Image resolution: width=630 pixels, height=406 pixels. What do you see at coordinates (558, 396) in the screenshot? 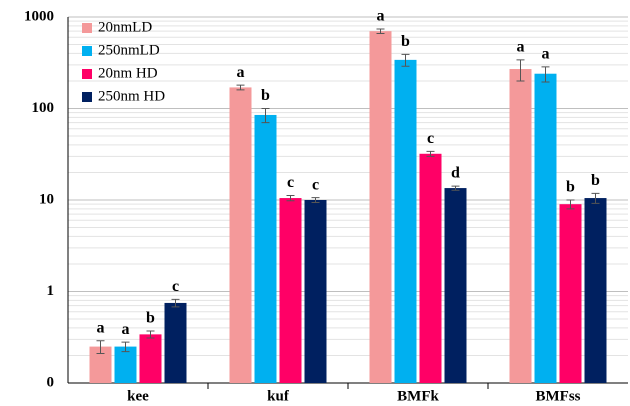
I see `x-tick-label: BMFss` at bounding box center [558, 396].